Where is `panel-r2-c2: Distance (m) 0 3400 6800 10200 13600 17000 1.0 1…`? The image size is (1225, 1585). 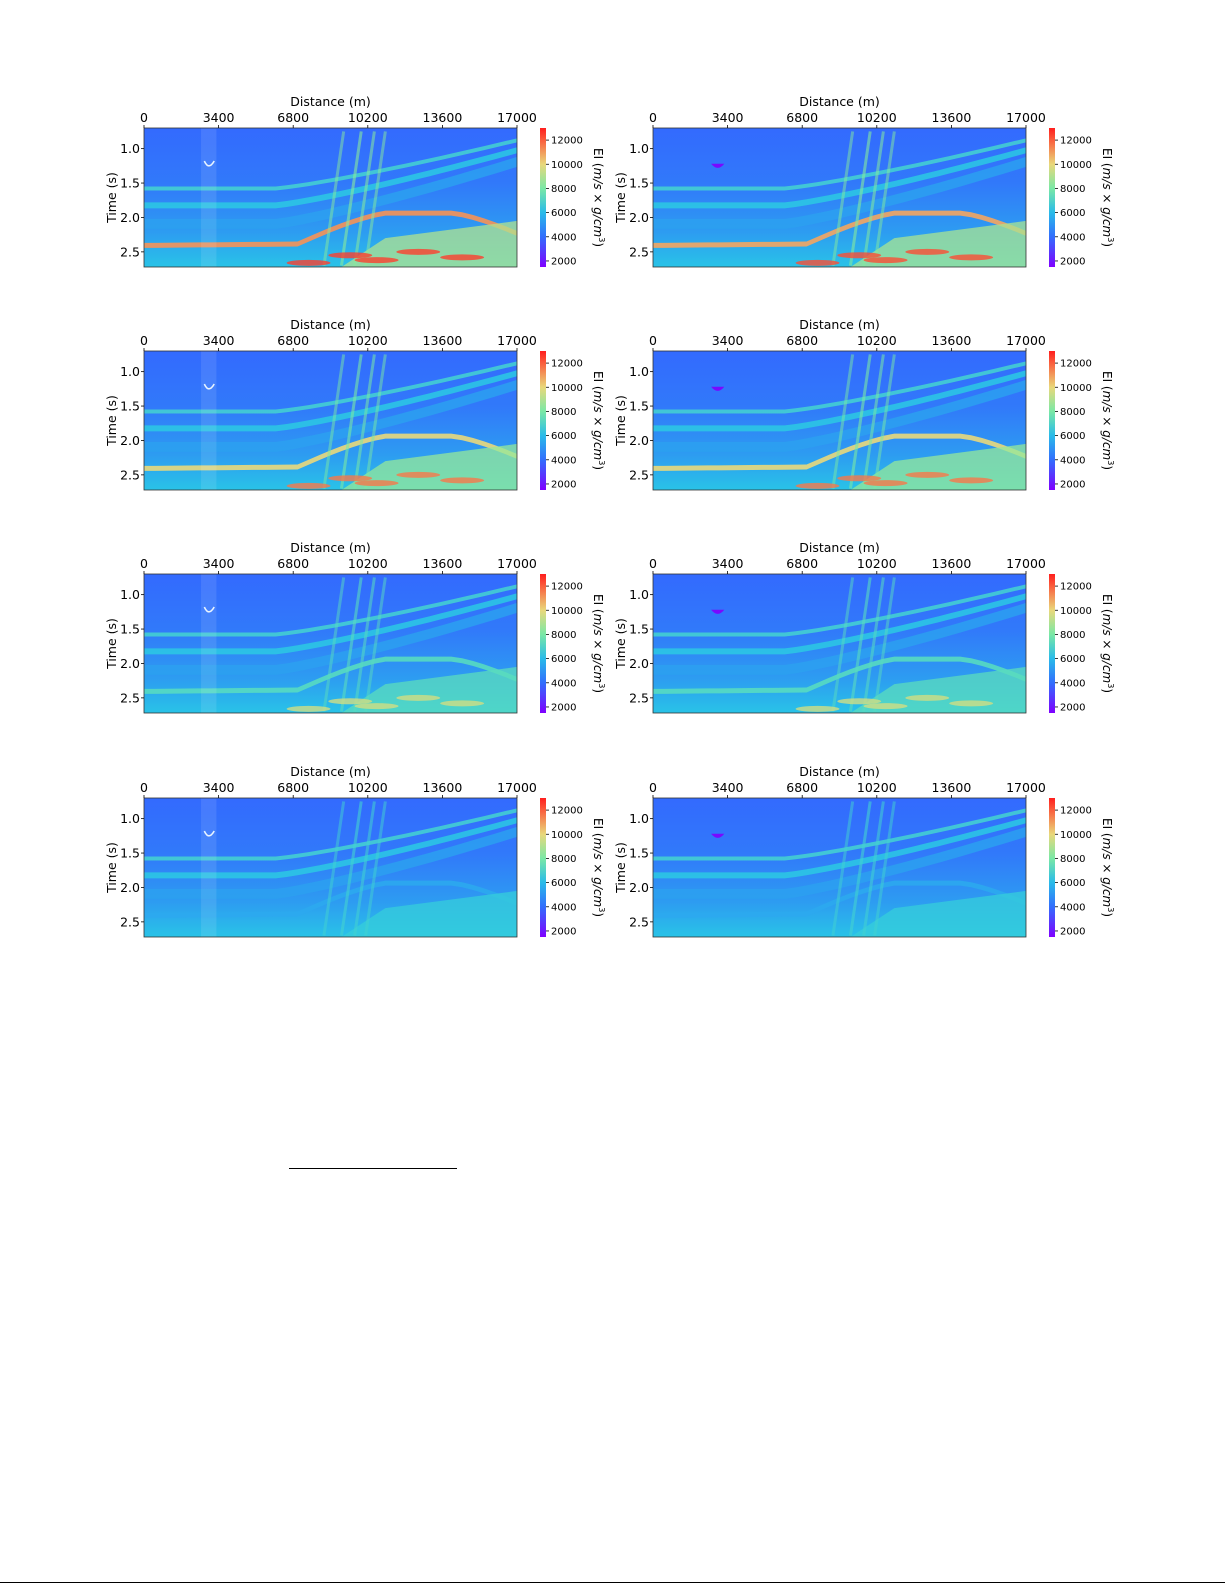 panel-r2-c2: Distance (m) 0 3400 6800 10200 13600 17000 1.0 1… is located at coordinates (864, 403).